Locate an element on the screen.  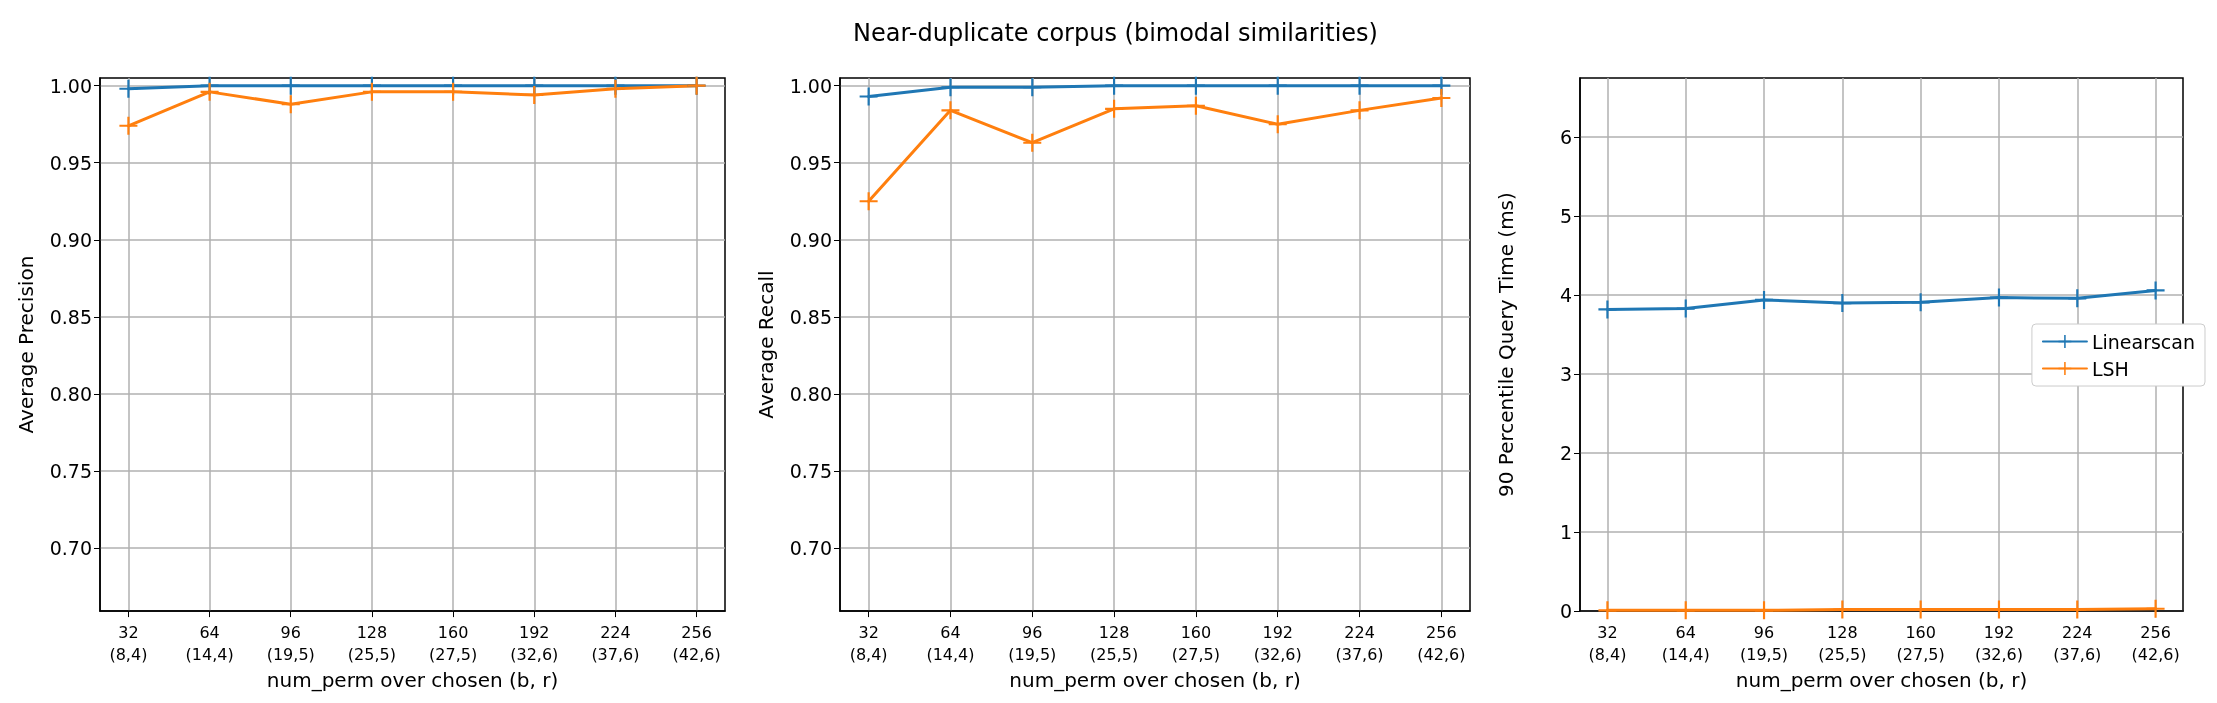
chart-title: Near-duplicate corpus (bimodal similarities) is located at coordinates (1115, 33).